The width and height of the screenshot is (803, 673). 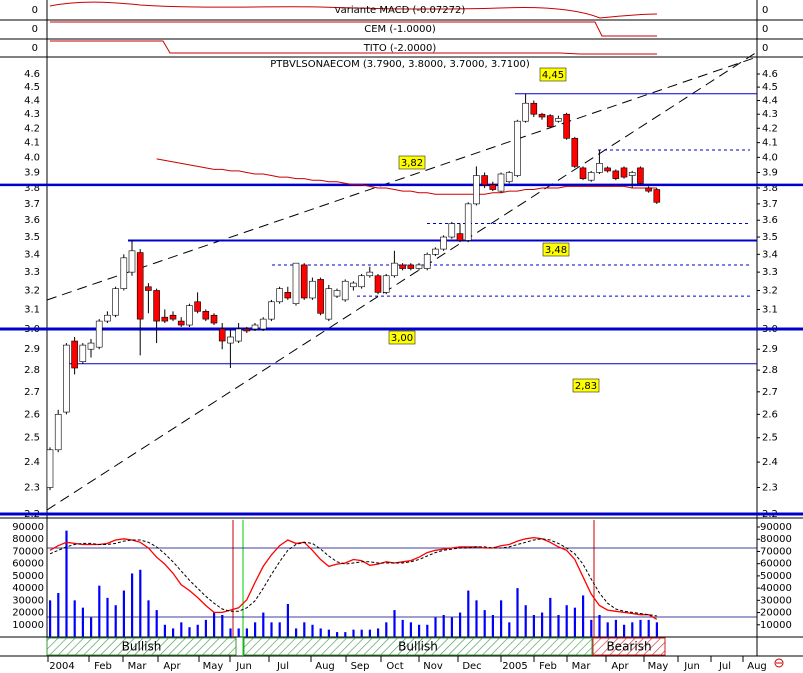 What do you see at coordinates (776, 527) in the screenshot?
I see `y-tick-label: 90000` at bounding box center [776, 527].